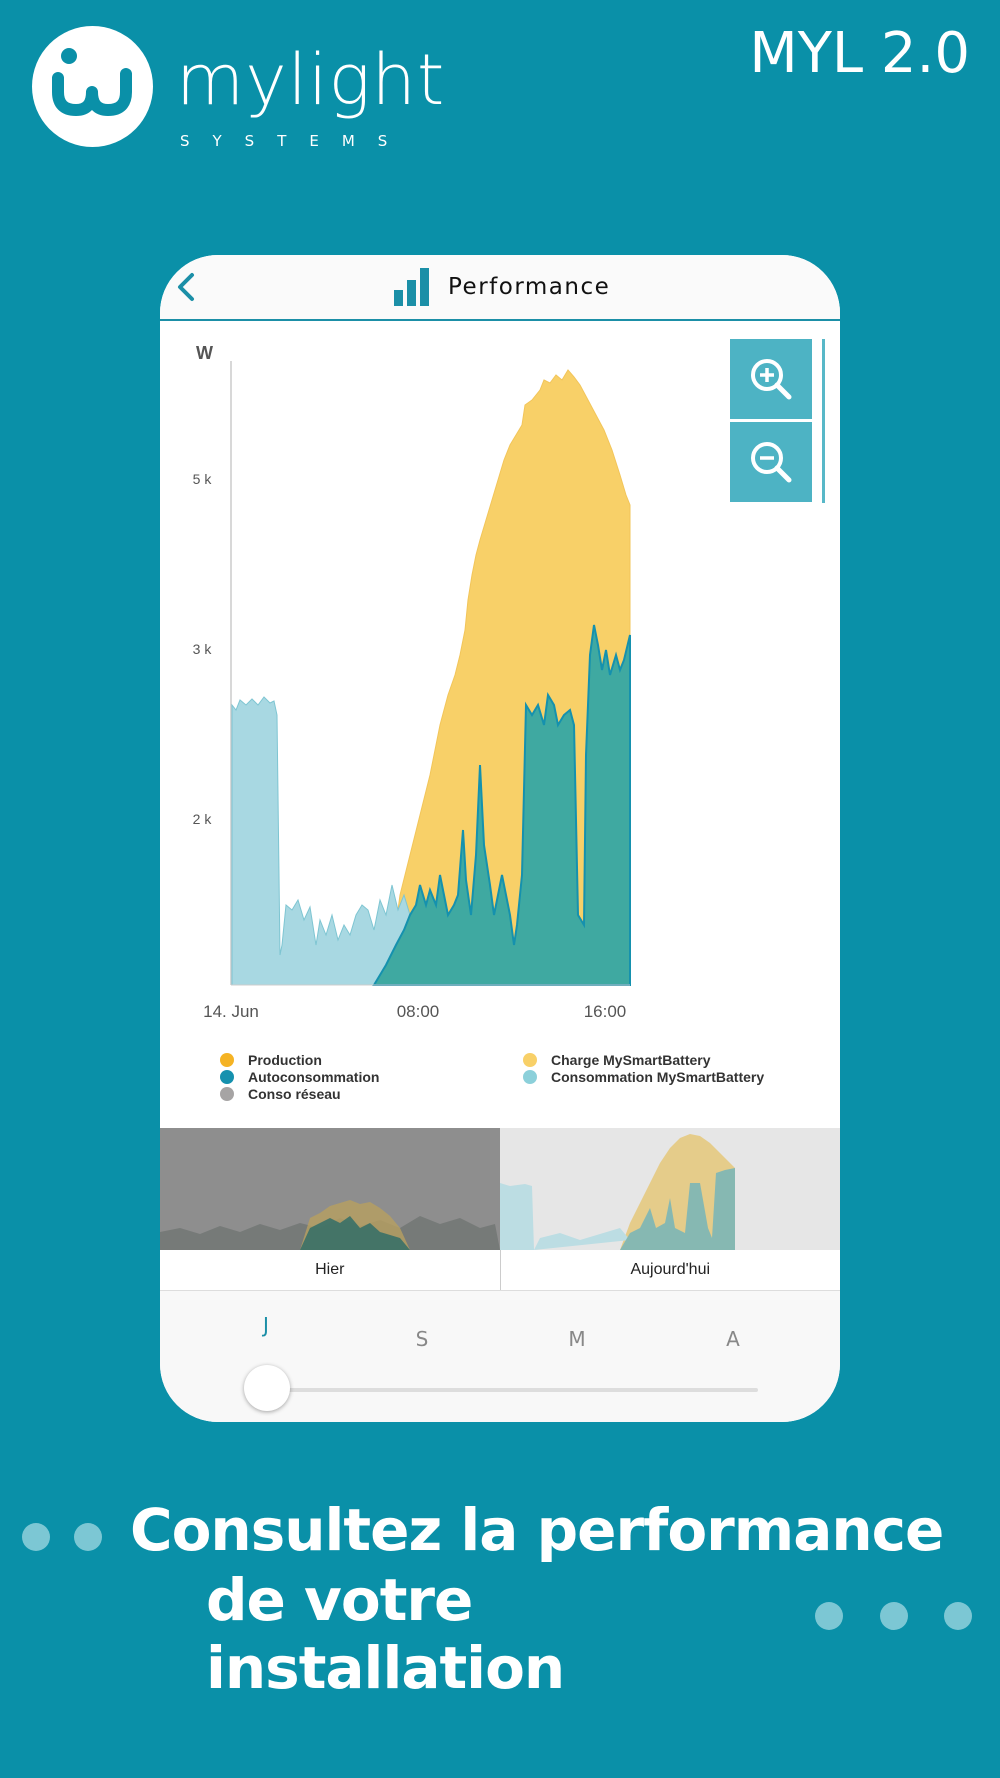 Image resolution: width=1000 pixels, height=1778 pixels. I want to click on x-tick-label: 14. Jun, so click(231, 1011).